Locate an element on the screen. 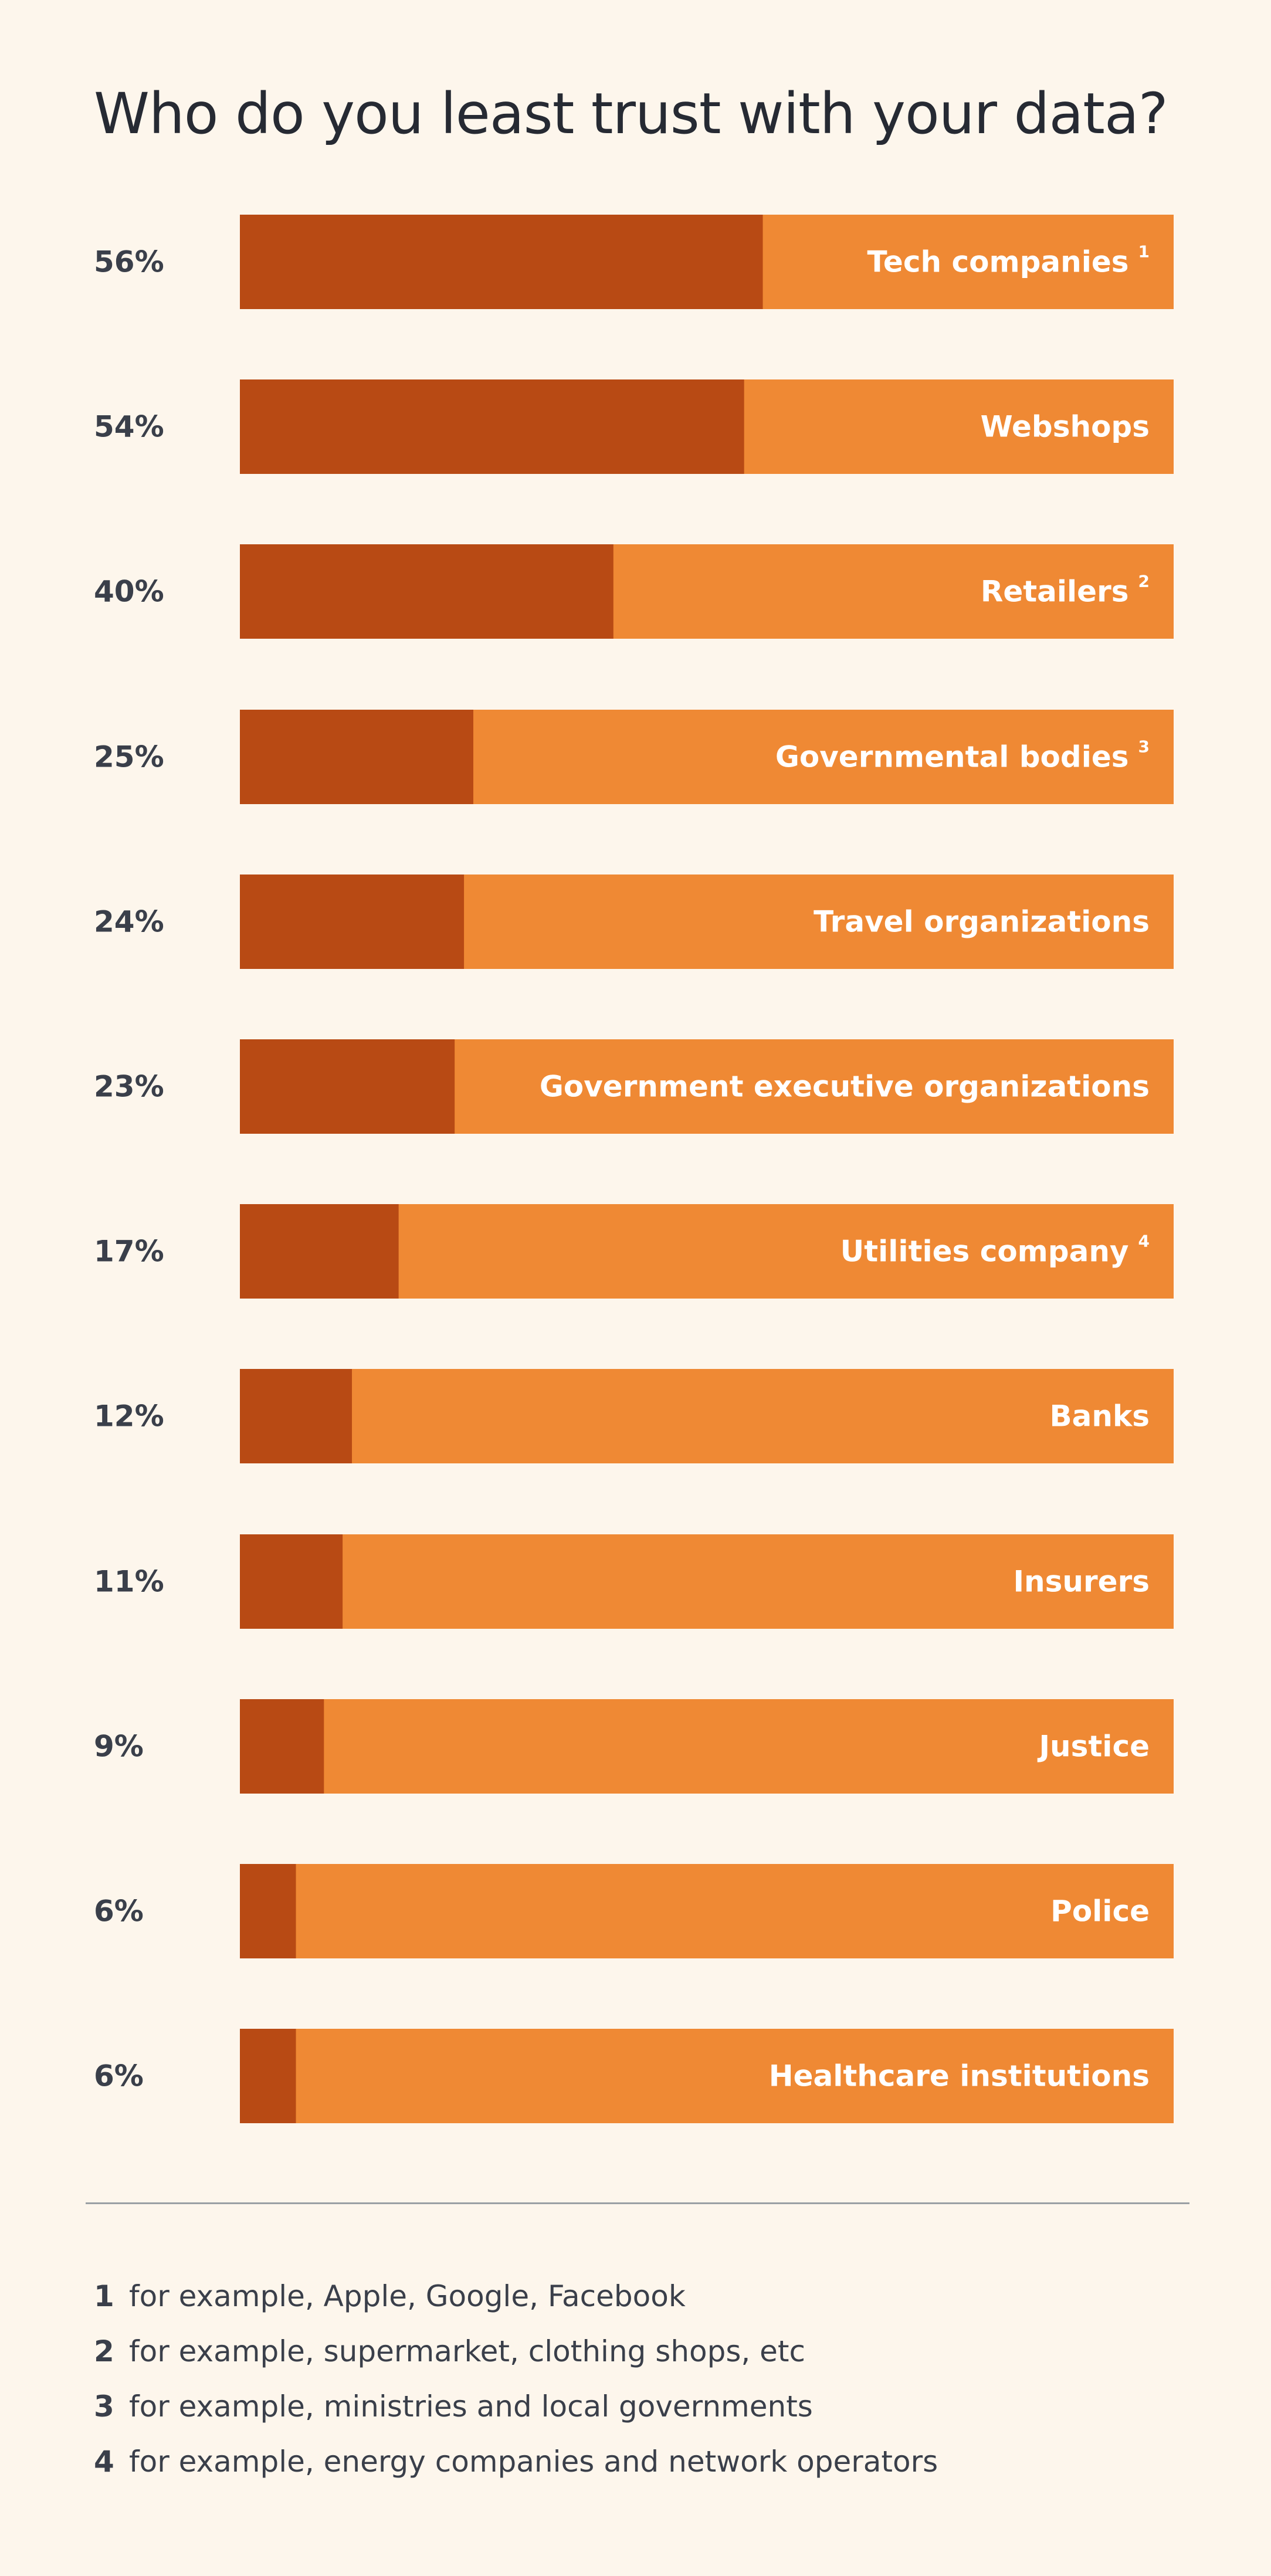 This screenshot has width=1271, height=2576. value-label: 17% is located at coordinates (129, 1252).